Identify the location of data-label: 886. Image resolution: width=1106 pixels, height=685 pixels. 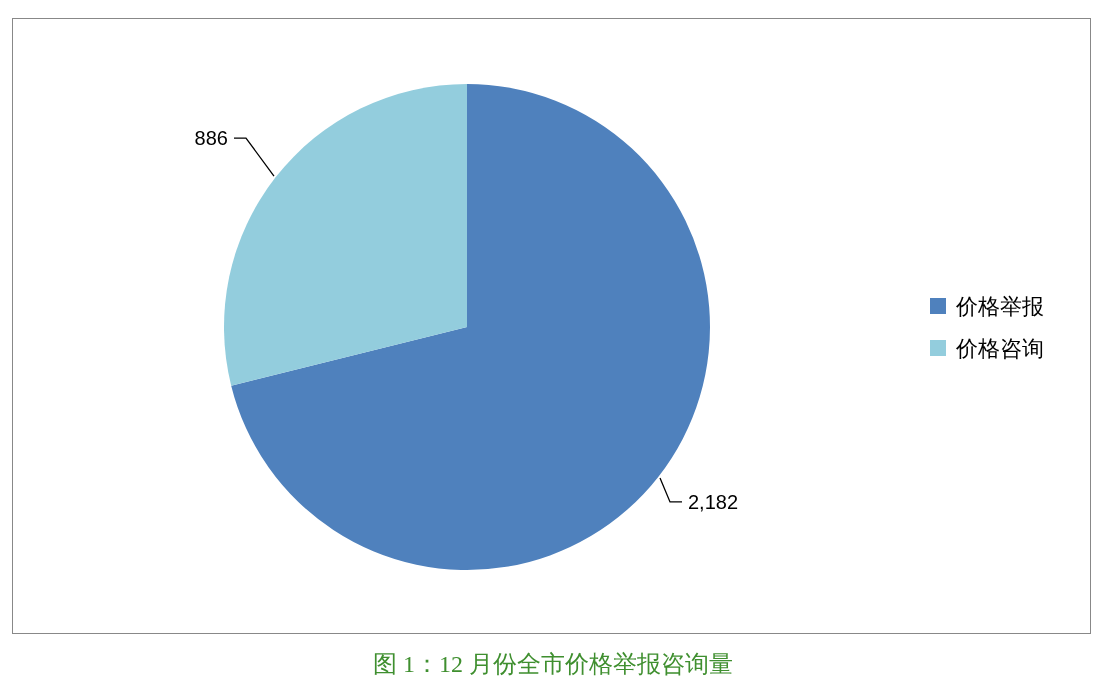
(211, 138).